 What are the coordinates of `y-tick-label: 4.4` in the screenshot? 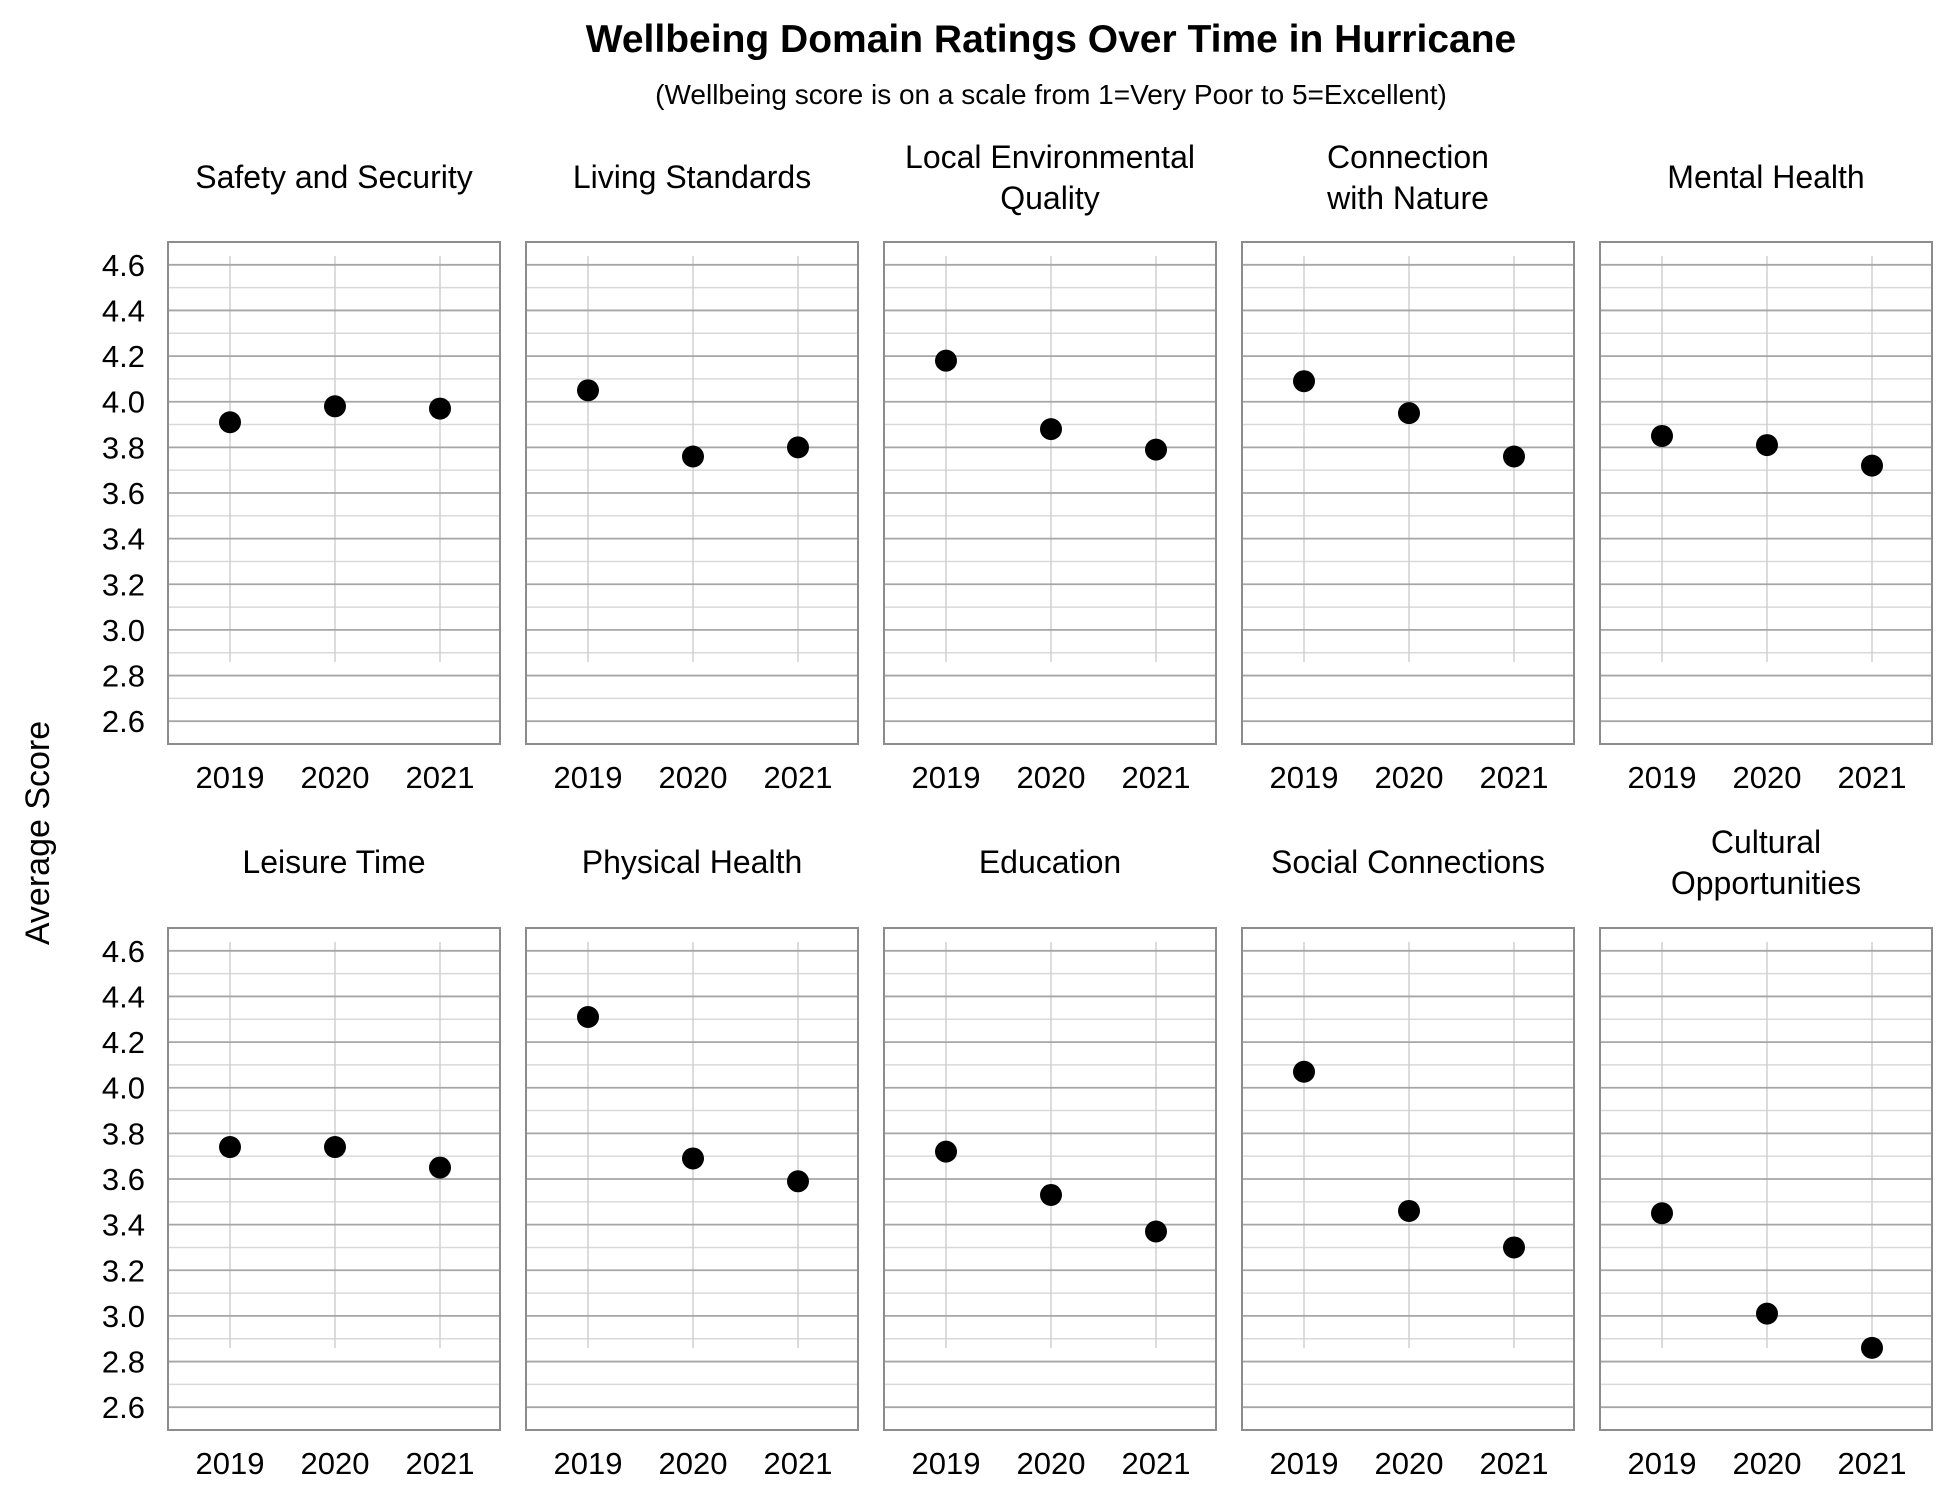 It's located at (123, 310).